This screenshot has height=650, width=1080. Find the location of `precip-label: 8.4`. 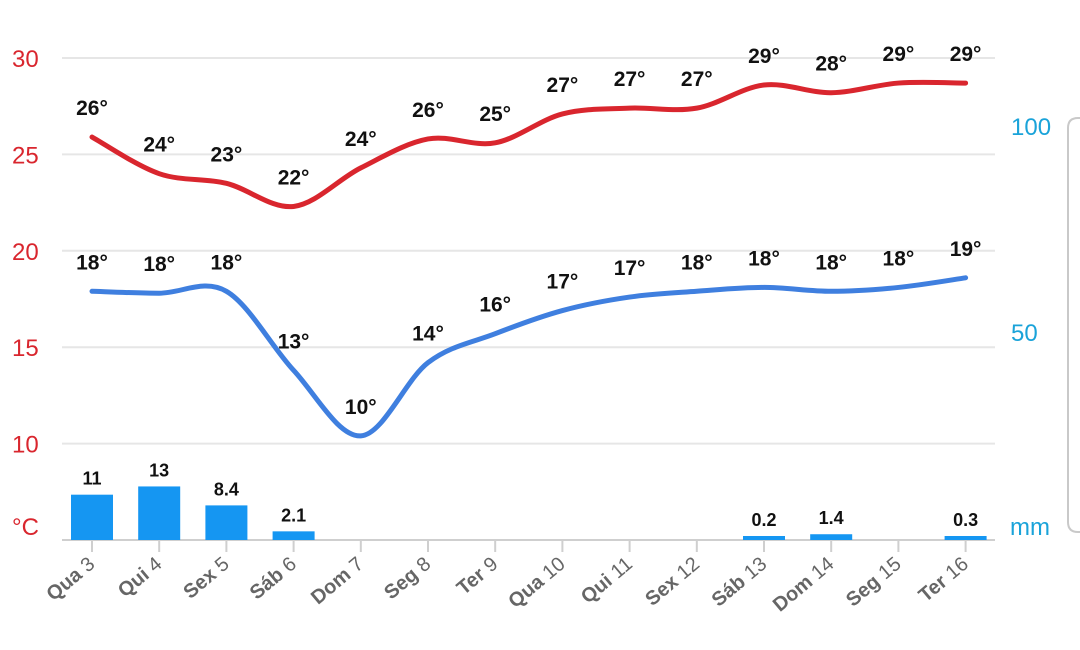

precip-label: 8.4 is located at coordinates (226, 489).